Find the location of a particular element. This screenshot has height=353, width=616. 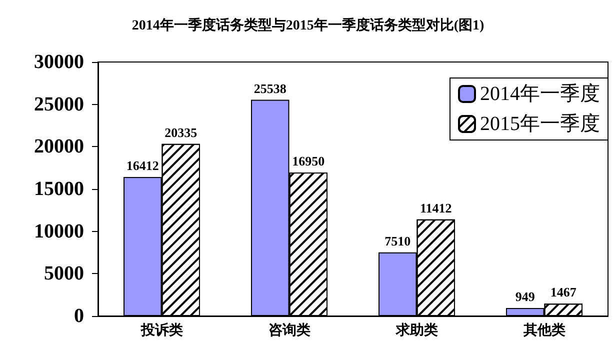

data-label: 1467 is located at coordinates (563, 292).